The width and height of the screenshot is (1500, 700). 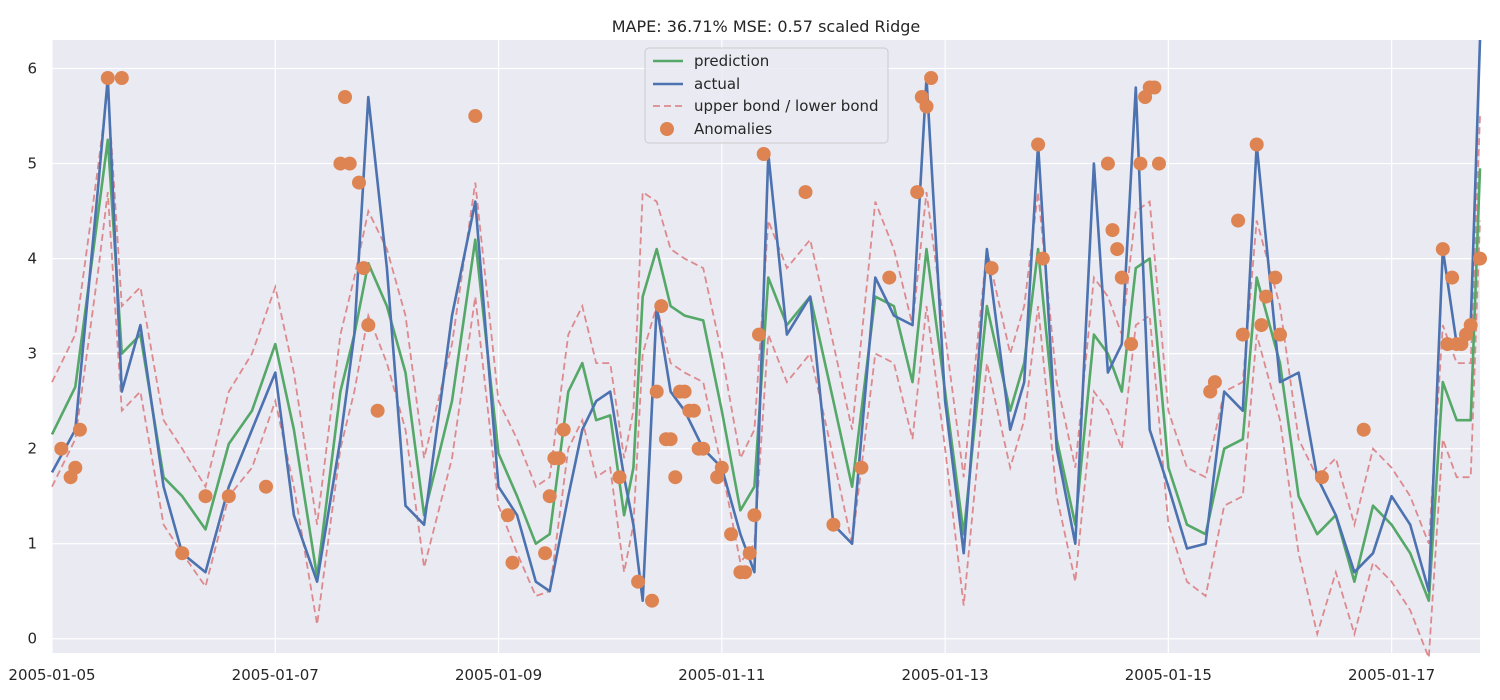 What do you see at coordinates (731, 61) in the screenshot?
I see `legend-label-prediction: prediction` at bounding box center [731, 61].